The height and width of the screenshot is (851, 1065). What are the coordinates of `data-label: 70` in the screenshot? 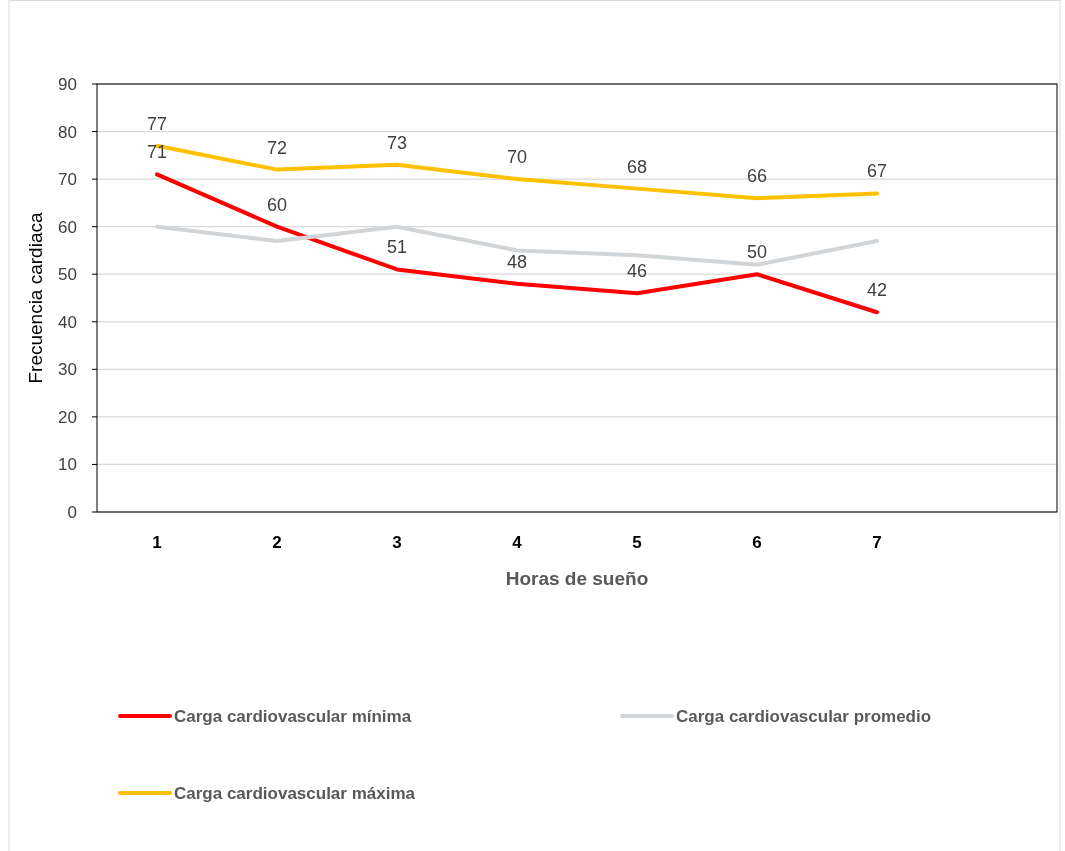 It's located at (517, 157).